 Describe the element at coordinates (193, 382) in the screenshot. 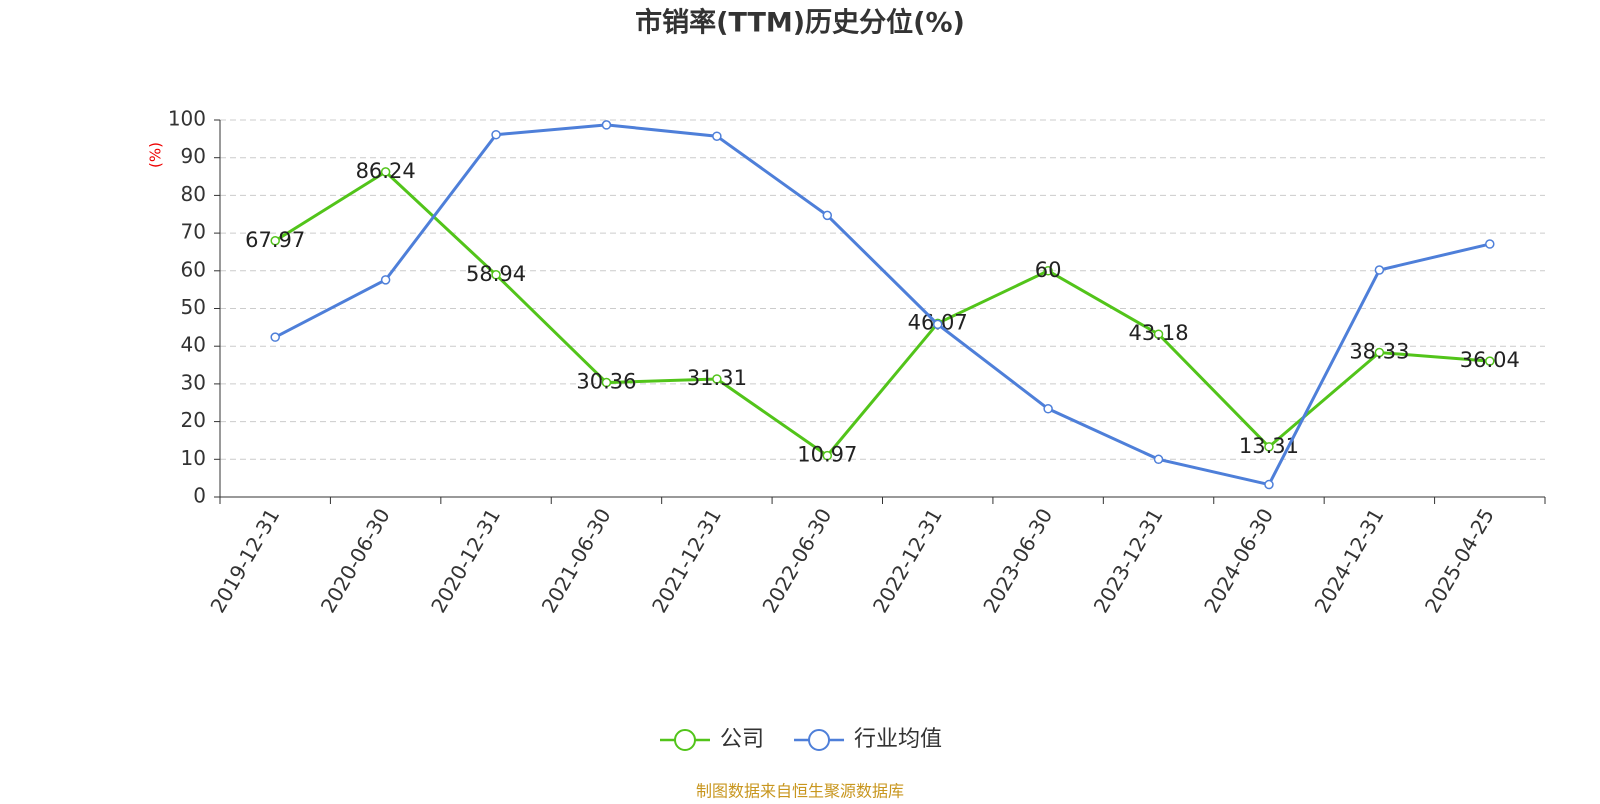

I see `y-tick-label: 30` at that location.